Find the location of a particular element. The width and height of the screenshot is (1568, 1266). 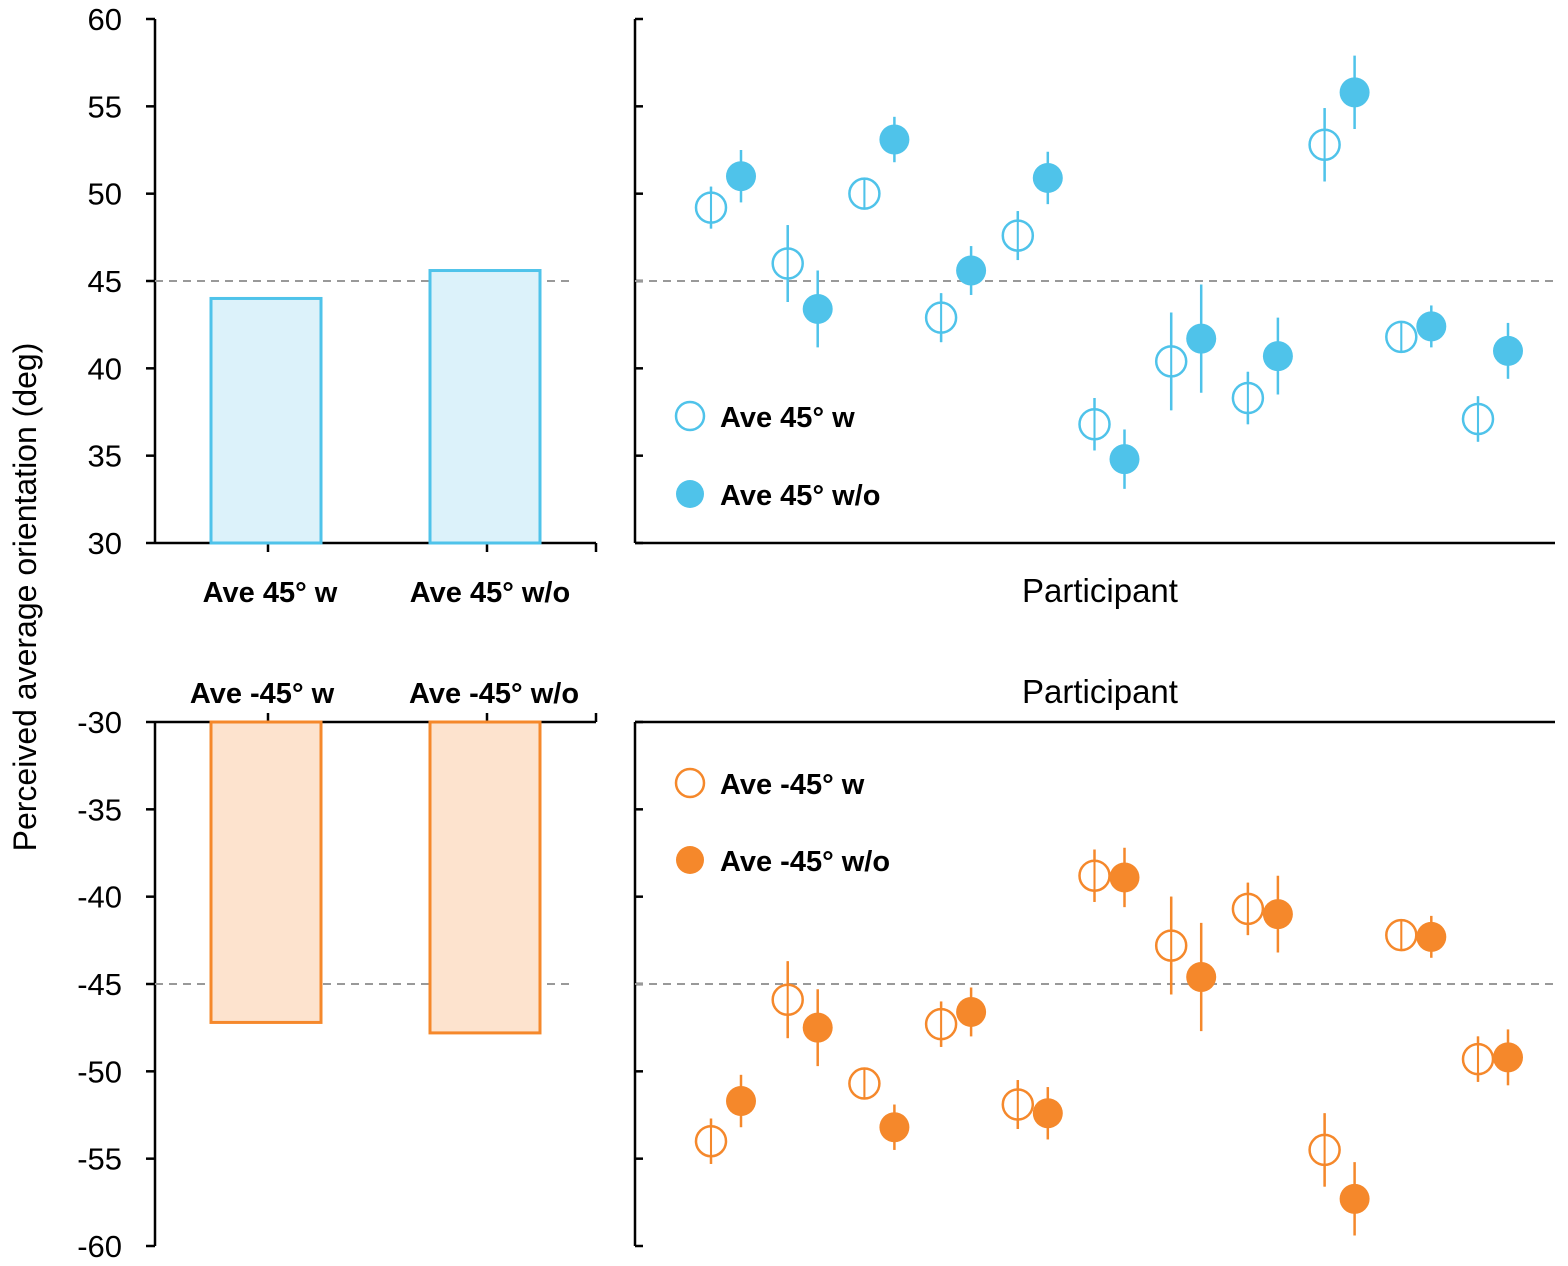

y-tick-label: 40 is located at coordinates (105, 368).